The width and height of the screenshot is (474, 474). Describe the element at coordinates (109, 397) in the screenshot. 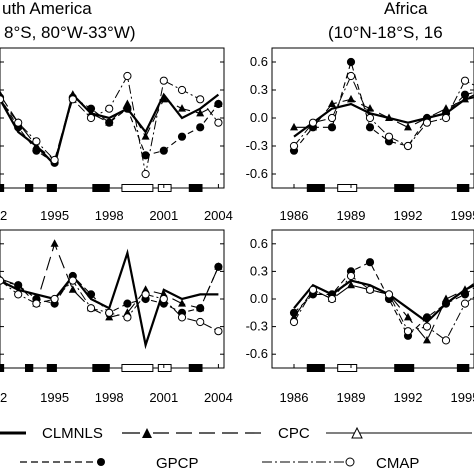

I see `x-tick-label: 1998` at that location.